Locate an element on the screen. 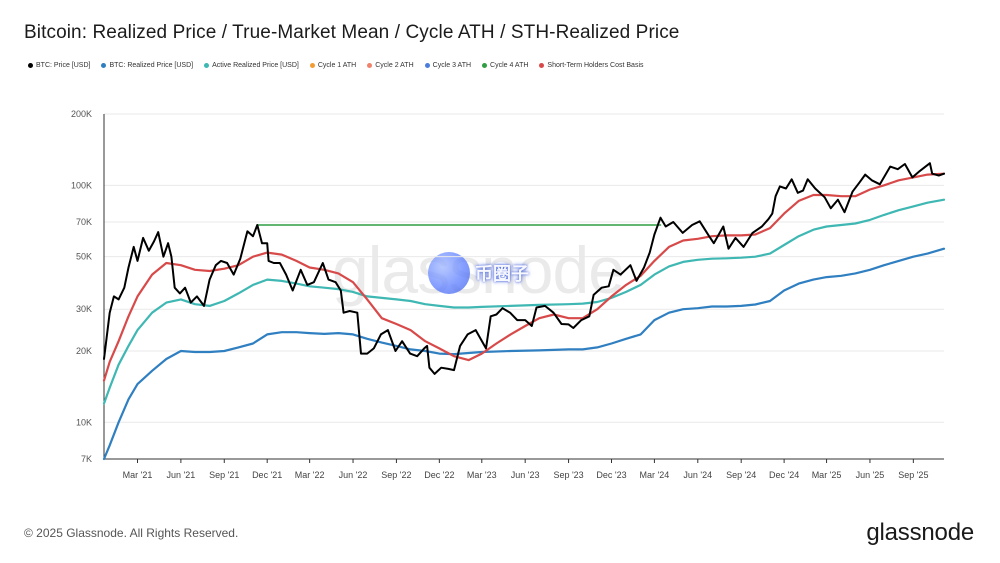 The width and height of the screenshot is (1000, 563). x-tick-label: Mar '23 is located at coordinates (482, 475).